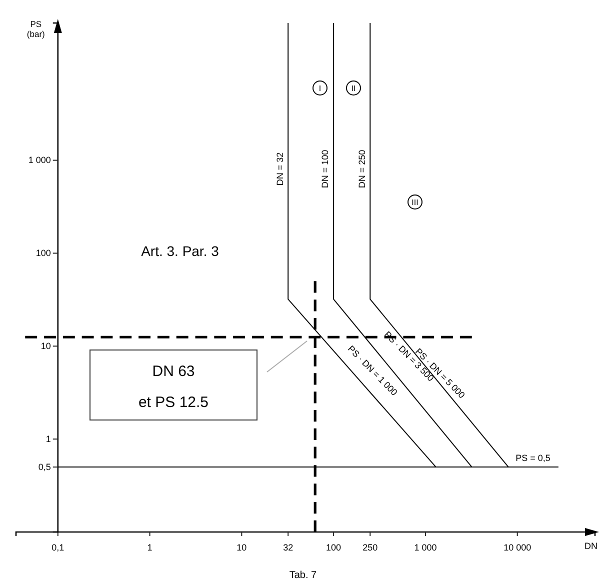  I want to click on x-tick-label: 32, so click(288, 547).